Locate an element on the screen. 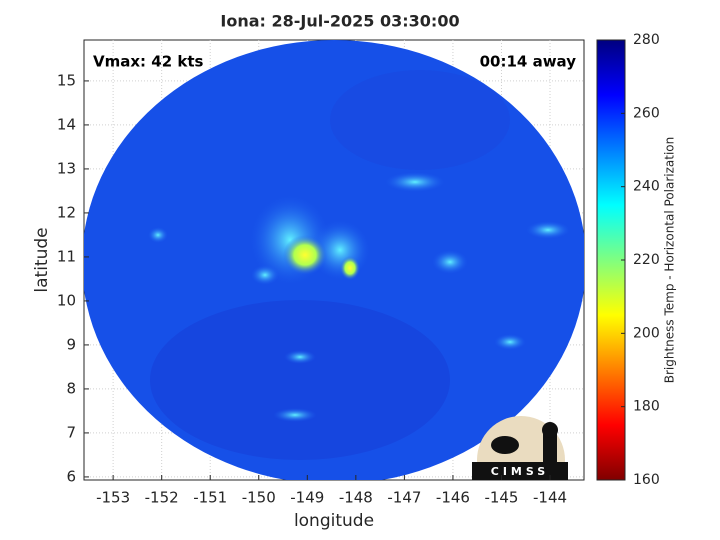  colorbar-tick-label: 260 is located at coordinates (646, 113).